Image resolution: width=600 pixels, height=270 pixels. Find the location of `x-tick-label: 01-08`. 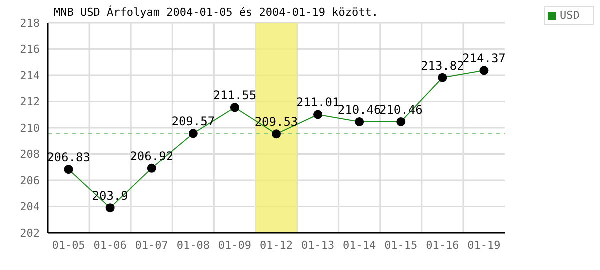

x-tick-label: 01-08 is located at coordinates (193, 245).